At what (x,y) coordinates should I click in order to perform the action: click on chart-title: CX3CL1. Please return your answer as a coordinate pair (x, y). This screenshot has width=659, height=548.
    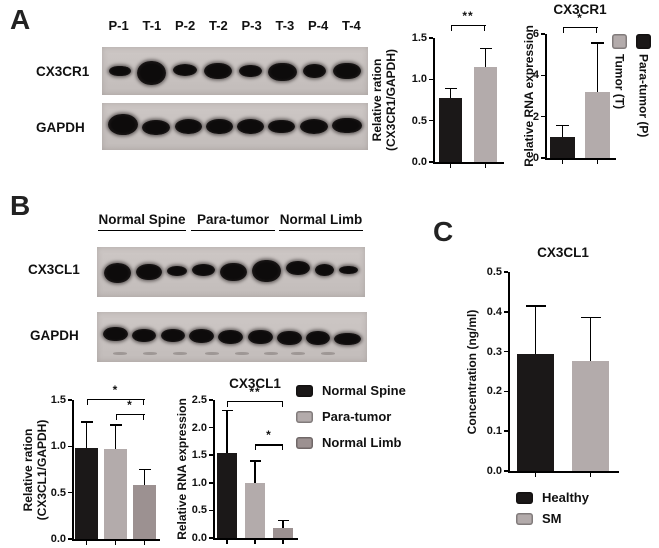
    Looking at the image, I should click on (255, 383).